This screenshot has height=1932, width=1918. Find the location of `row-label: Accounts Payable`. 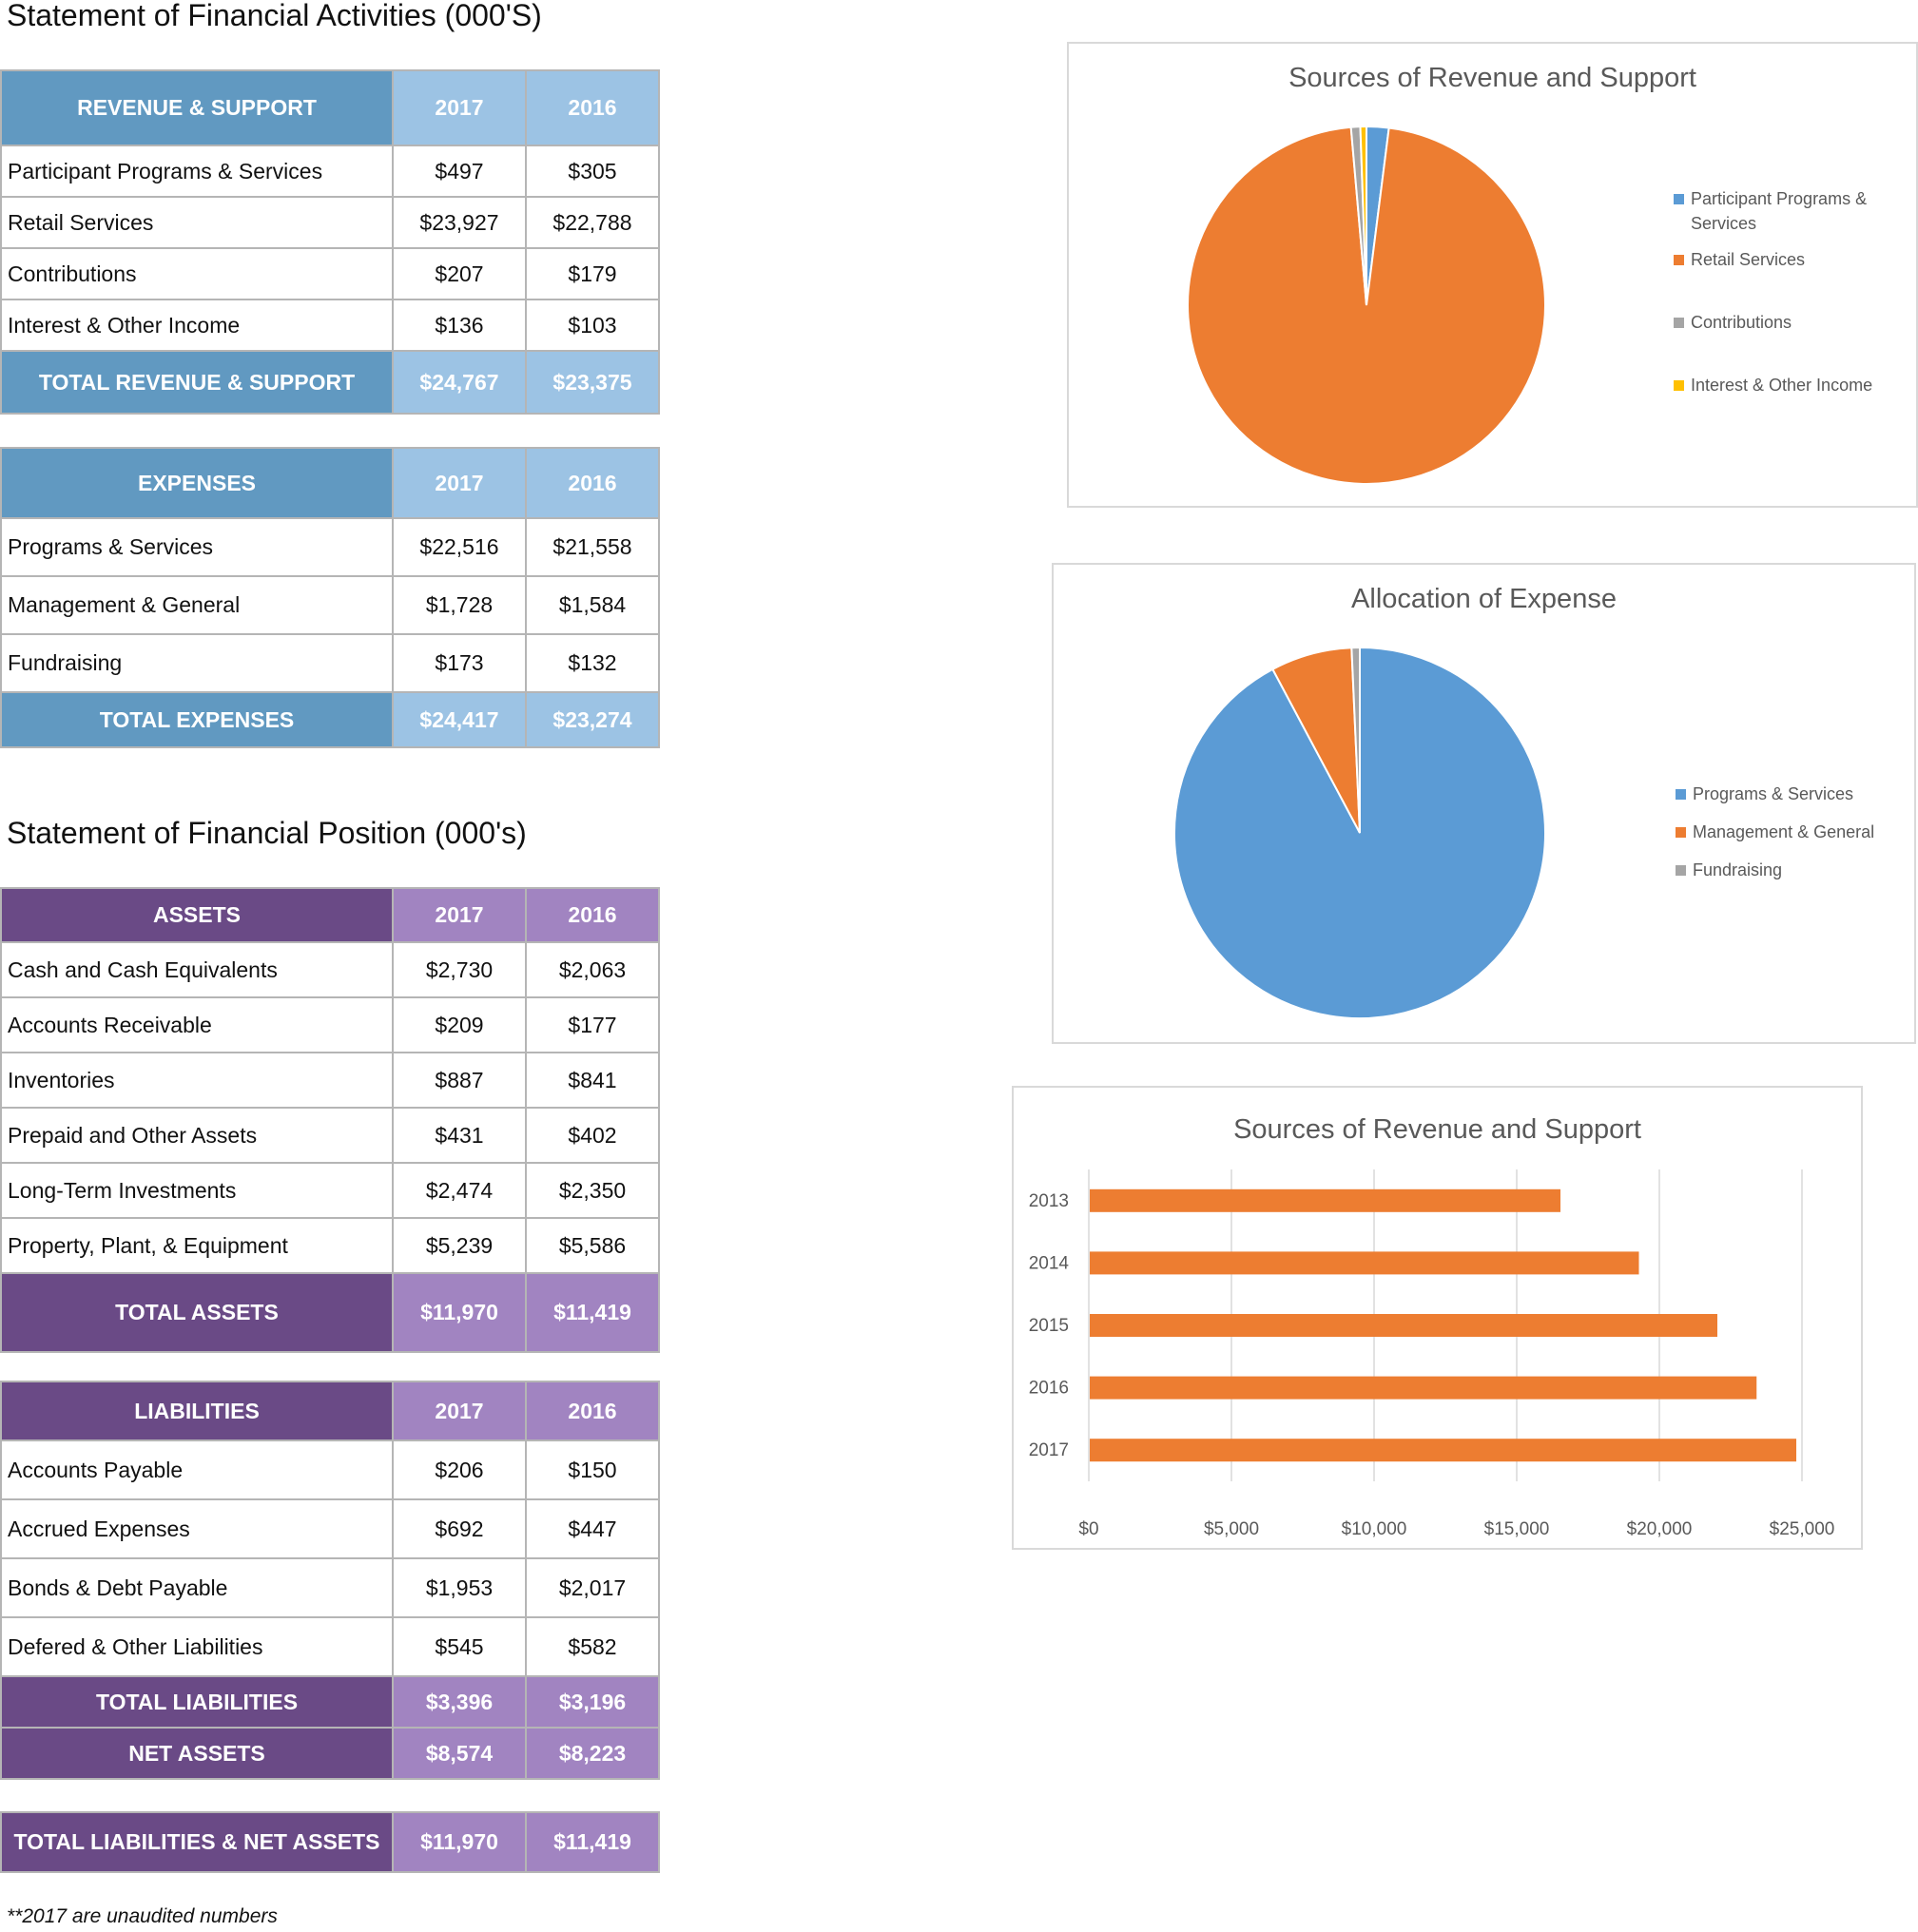

row-label: Accounts Payable is located at coordinates (197, 1469).